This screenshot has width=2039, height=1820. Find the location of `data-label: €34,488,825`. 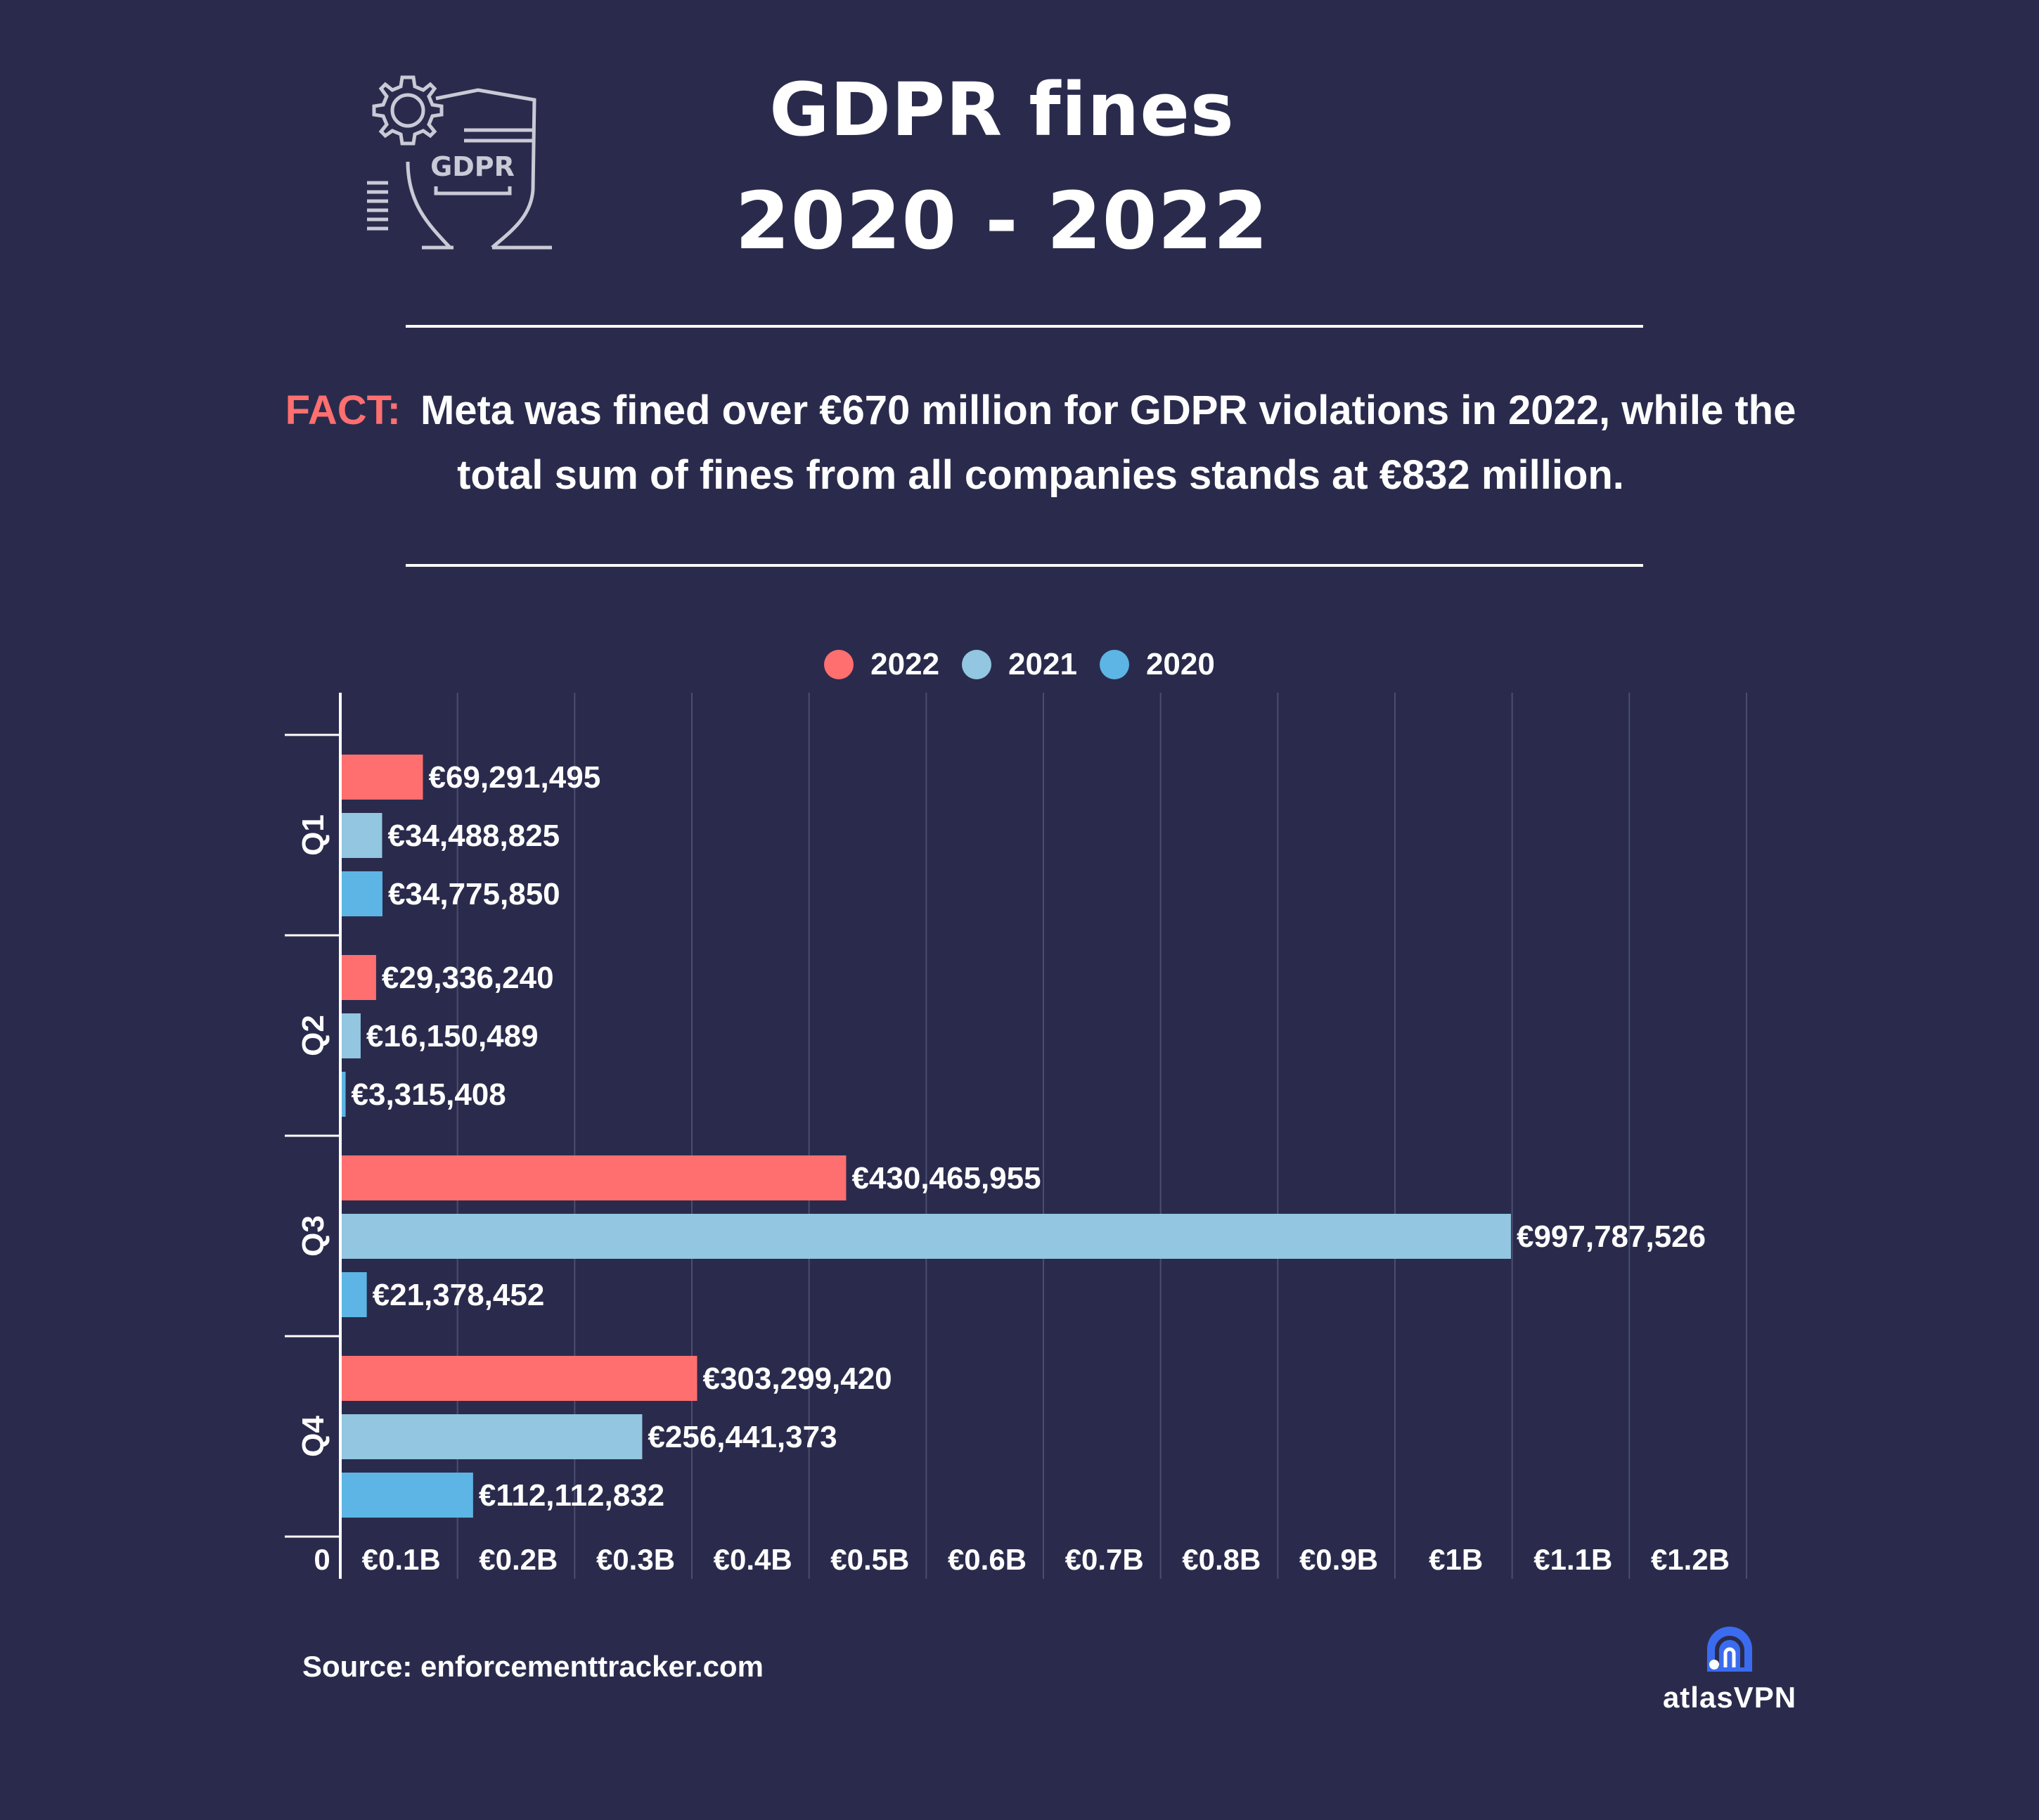

data-label: €34,488,825 is located at coordinates (473, 836).